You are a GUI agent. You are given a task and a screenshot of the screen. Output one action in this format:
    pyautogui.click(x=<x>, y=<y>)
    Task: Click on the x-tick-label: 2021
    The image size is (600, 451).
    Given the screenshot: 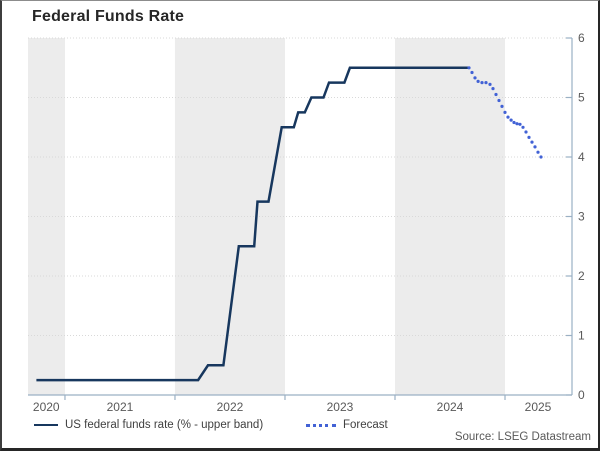 What is the action you would take?
    pyautogui.click(x=120, y=407)
    